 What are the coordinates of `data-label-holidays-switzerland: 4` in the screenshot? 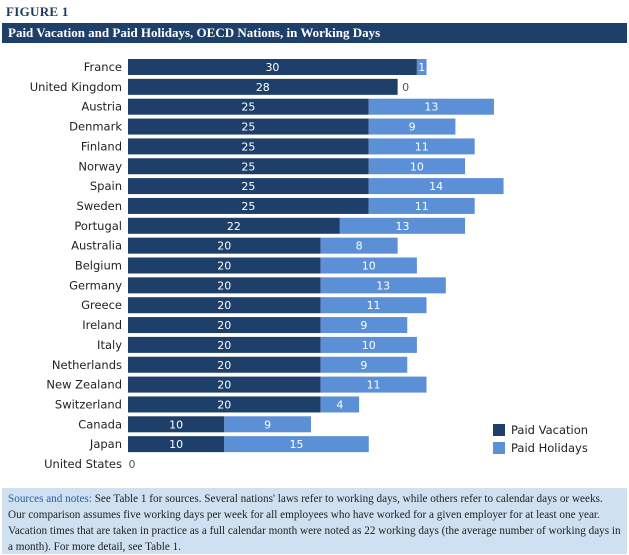 It's located at (339, 404).